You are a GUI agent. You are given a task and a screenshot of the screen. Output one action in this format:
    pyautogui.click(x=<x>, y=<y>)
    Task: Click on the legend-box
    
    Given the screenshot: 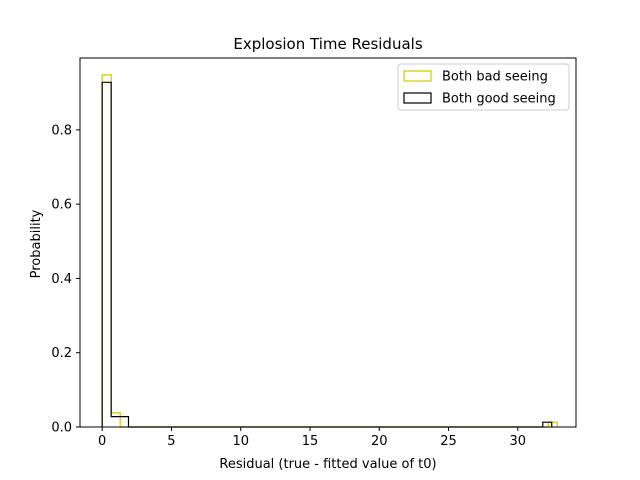 What is the action you would take?
    pyautogui.click(x=483, y=87)
    